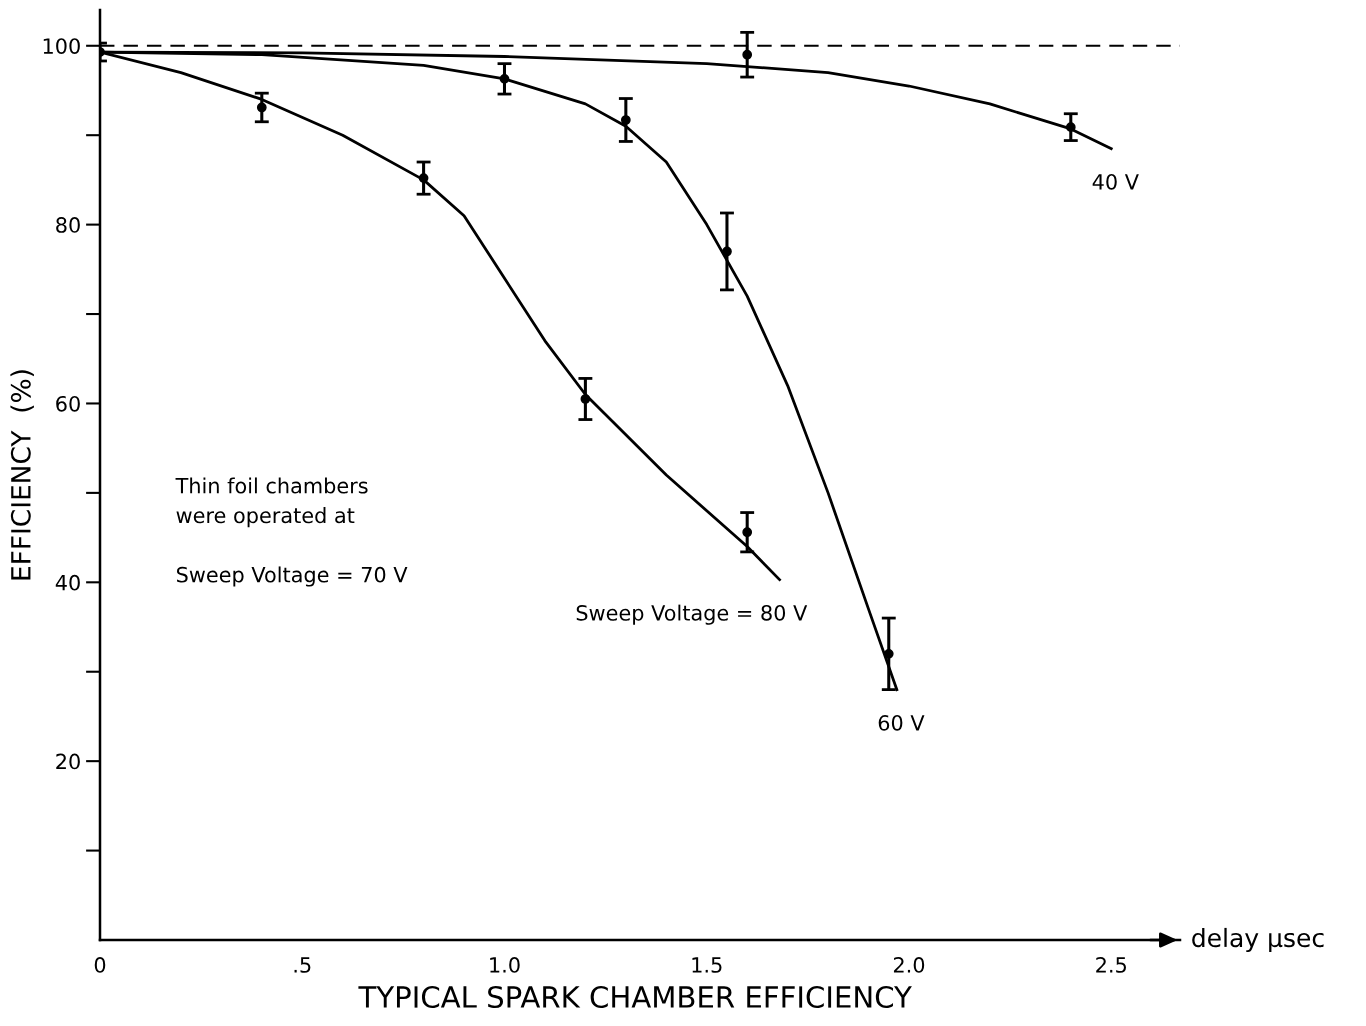  I want to click on series-label: 40 V, so click(1115, 181).